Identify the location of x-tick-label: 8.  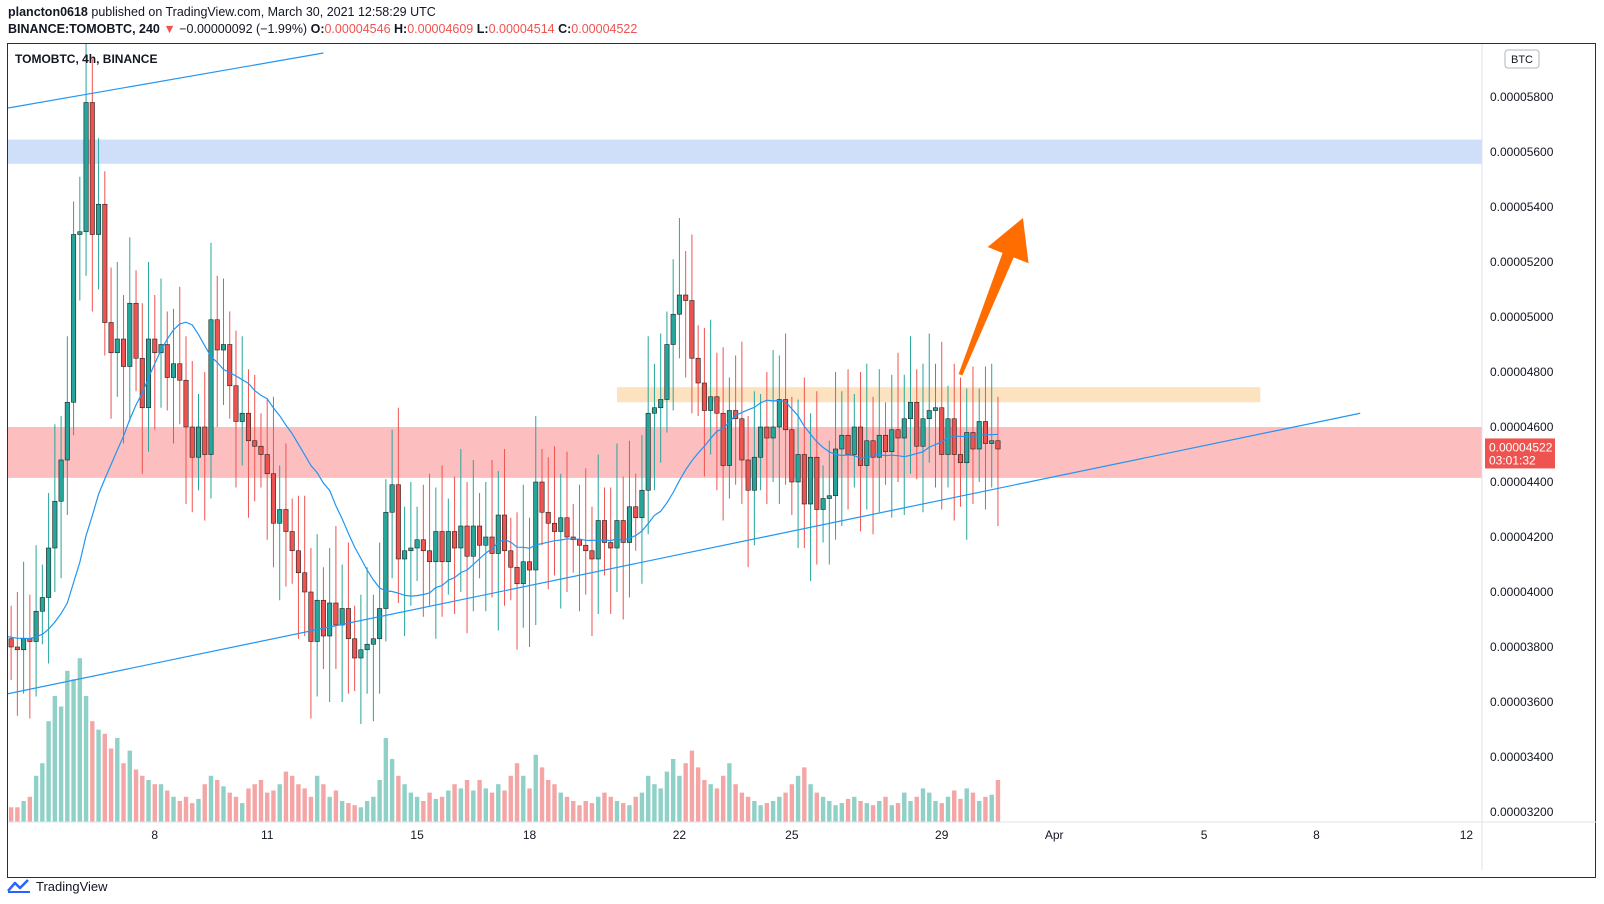
(1316, 835).